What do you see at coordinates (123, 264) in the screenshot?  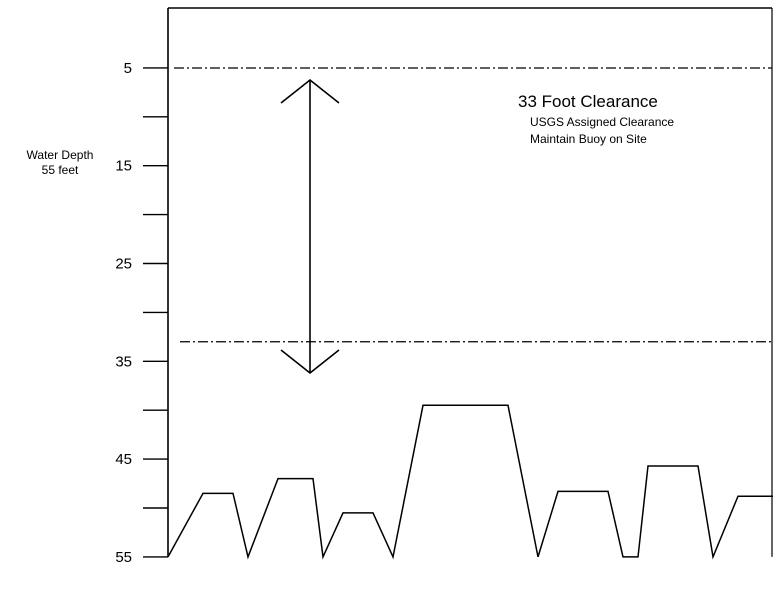 I see `axis-tick-label-25: 25` at bounding box center [123, 264].